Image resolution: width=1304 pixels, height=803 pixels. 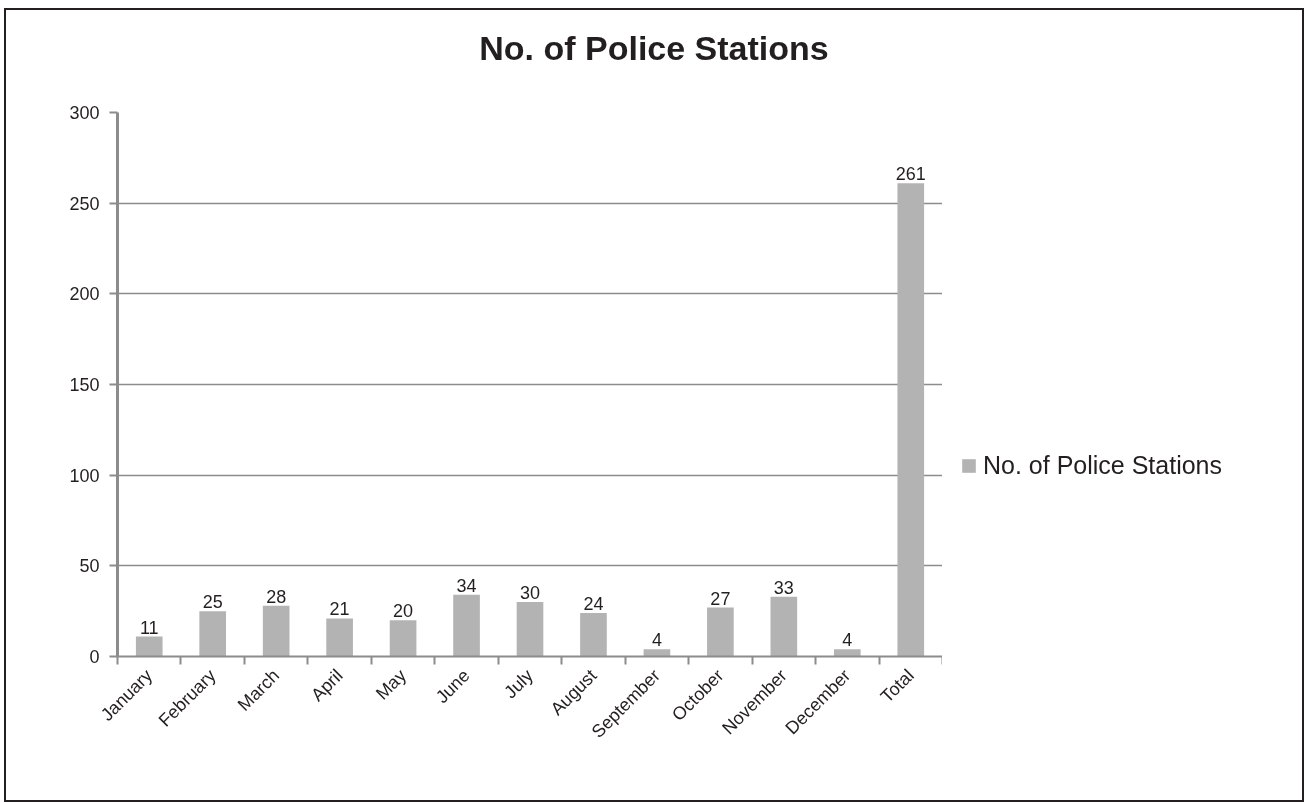 What do you see at coordinates (339, 609) in the screenshot?
I see `data-label: 21` at bounding box center [339, 609].